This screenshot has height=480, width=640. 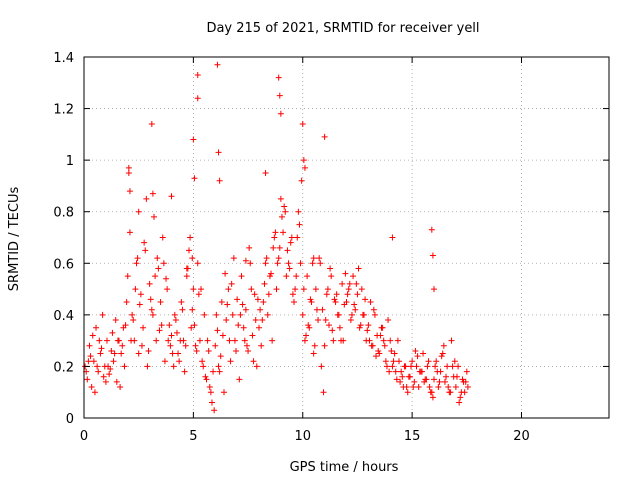 What do you see at coordinates (344, 467) in the screenshot?
I see `x-axis-label: GPS time / hours` at bounding box center [344, 467].